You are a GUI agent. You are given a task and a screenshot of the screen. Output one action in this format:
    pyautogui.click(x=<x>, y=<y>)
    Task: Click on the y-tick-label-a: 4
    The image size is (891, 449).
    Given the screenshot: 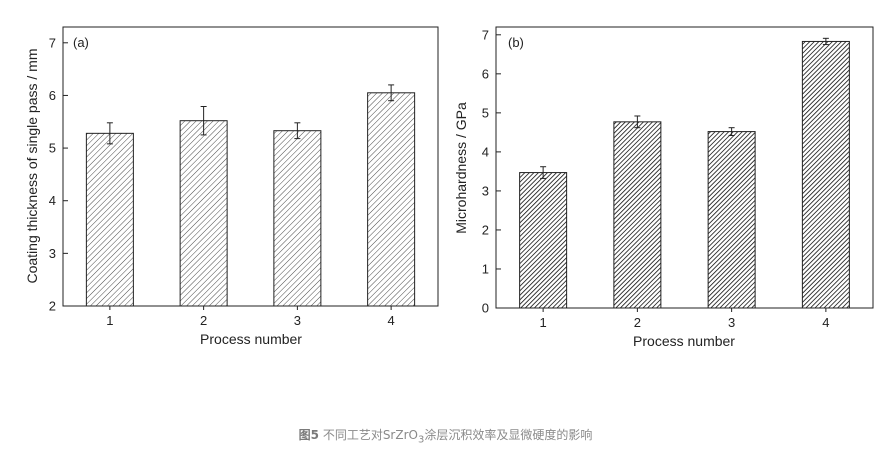 What is the action you would take?
    pyautogui.click(x=52, y=200)
    